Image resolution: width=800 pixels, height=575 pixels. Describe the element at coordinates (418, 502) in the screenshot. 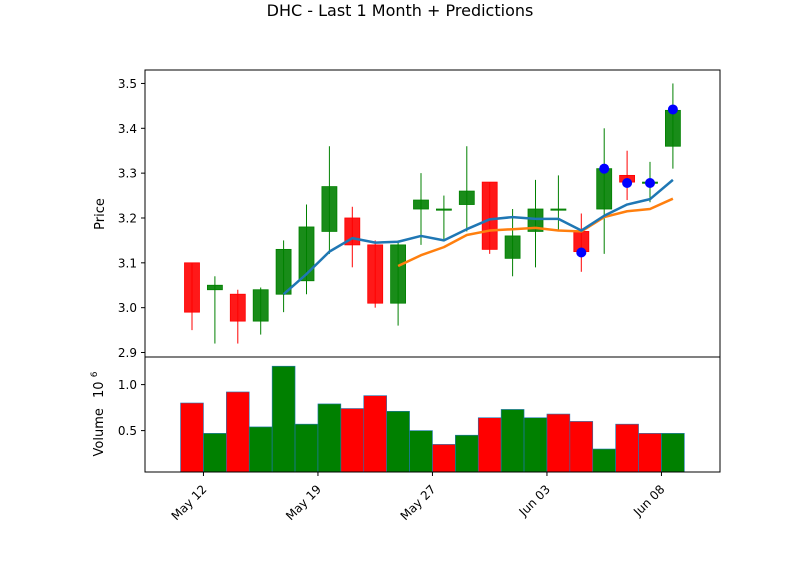

I see `x-tick-label: May 27` at that location.